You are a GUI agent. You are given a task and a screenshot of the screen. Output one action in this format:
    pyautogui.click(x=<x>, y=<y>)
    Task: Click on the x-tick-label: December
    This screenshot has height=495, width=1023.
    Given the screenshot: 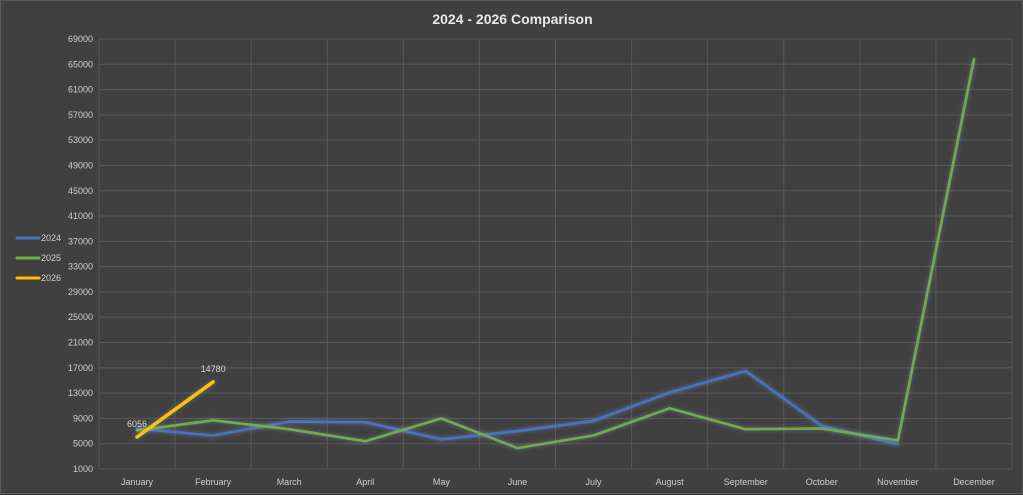 What is the action you would take?
    pyautogui.click(x=974, y=482)
    